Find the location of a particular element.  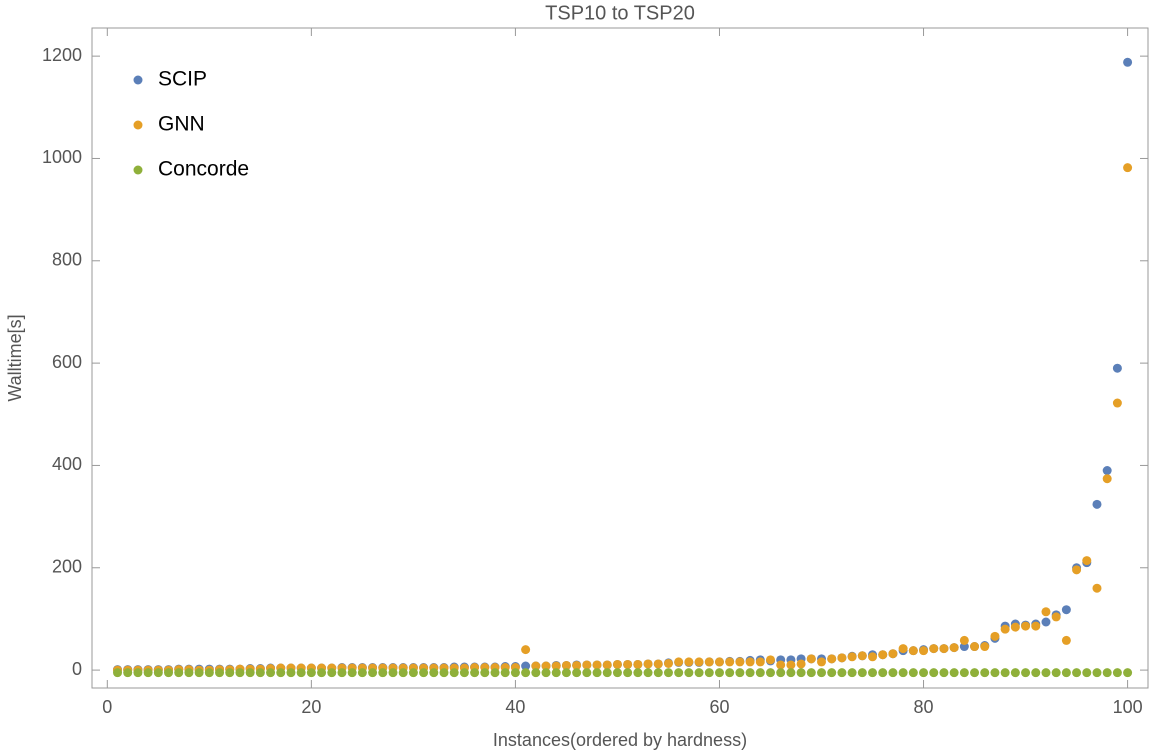

y-axis-label: Walltime[s] is located at coordinates (15, 357).